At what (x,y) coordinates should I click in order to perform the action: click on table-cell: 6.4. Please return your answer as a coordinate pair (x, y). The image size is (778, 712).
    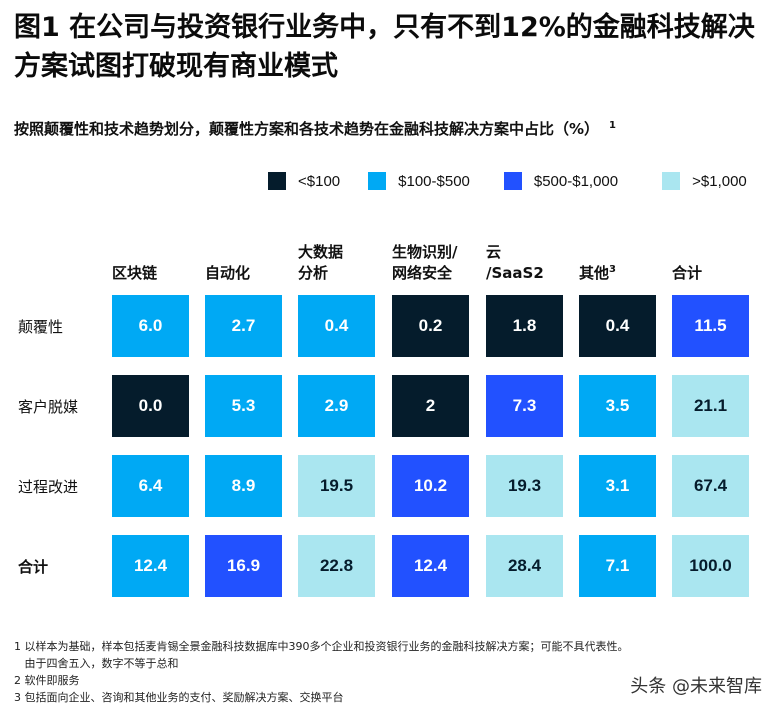
    Looking at the image, I should click on (150, 486).